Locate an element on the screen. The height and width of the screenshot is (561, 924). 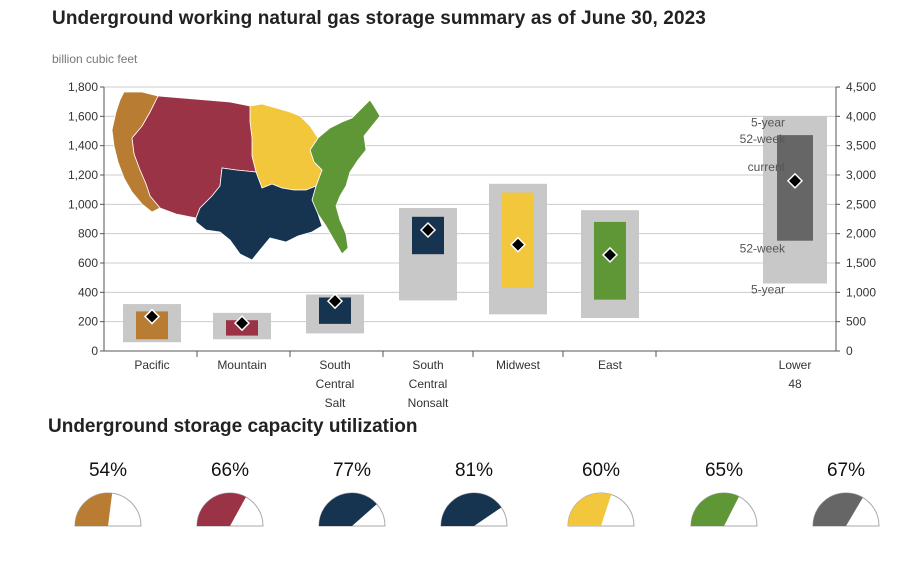
right-tick-label: 3,500 is located at coordinates (861, 146).